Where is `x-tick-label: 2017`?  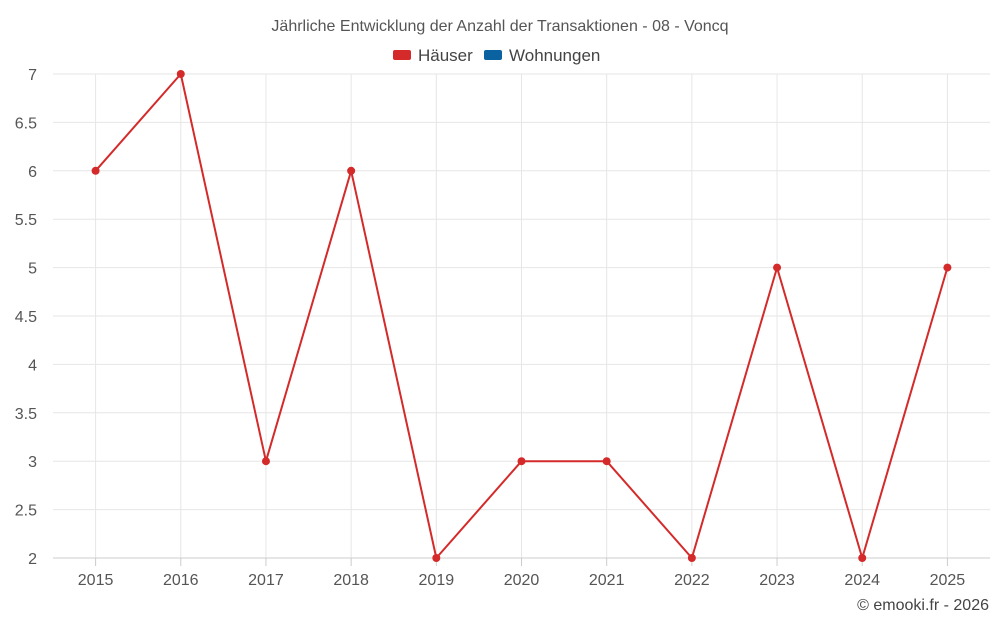 x-tick-label: 2017 is located at coordinates (266, 580).